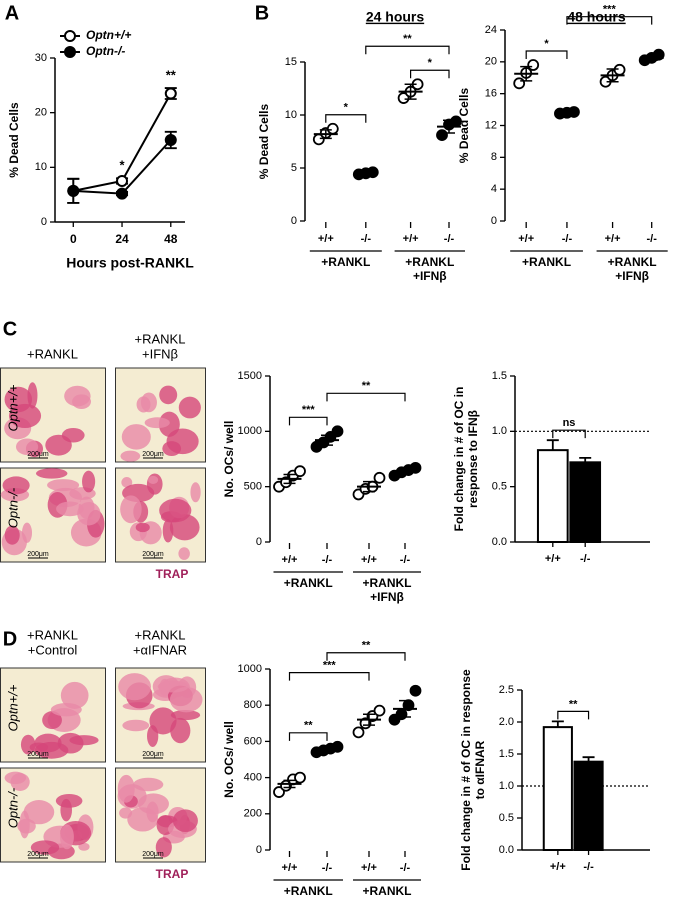 This screenshot has height=900, width=685. What do you see at coordinates (253, 741) in the screenshot?
I see `y-tick-label: 600` at bounding box center [253, 741].